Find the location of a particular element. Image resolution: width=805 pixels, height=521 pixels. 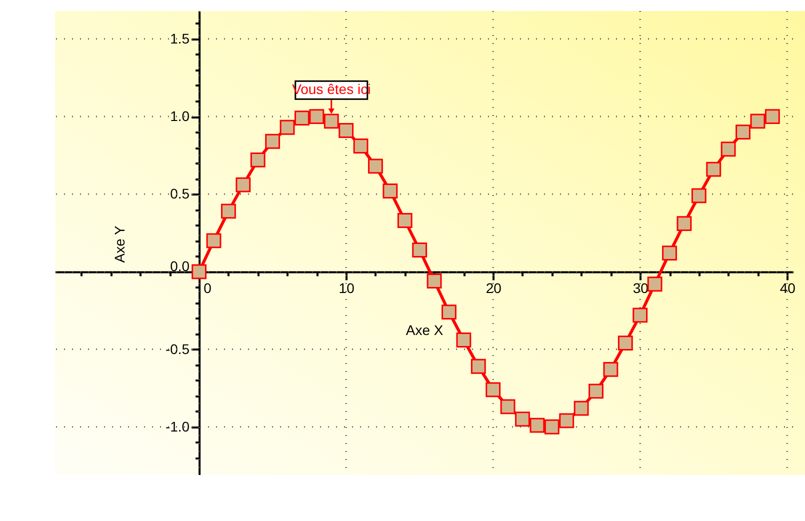

y-tick-label: 0.0 is located at coordinates (180, 266).